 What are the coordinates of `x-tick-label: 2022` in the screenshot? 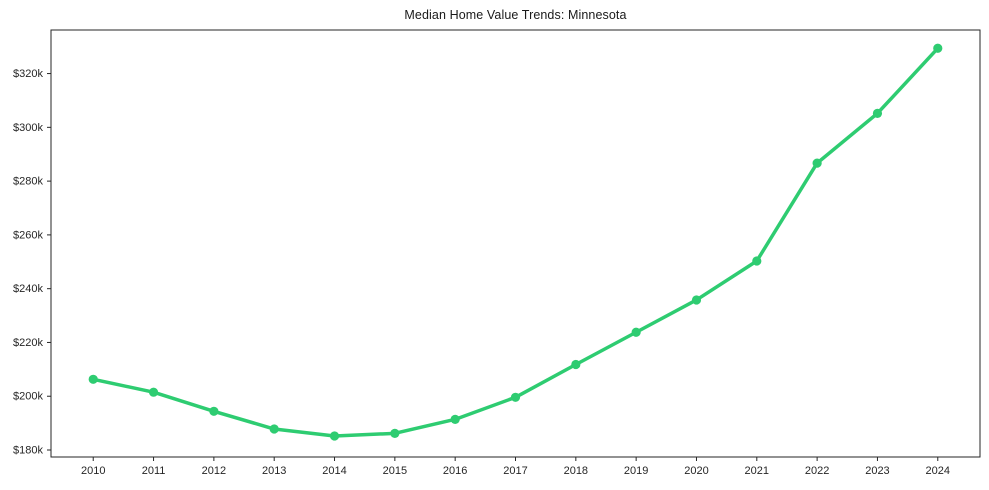 It's located at (817, 471).